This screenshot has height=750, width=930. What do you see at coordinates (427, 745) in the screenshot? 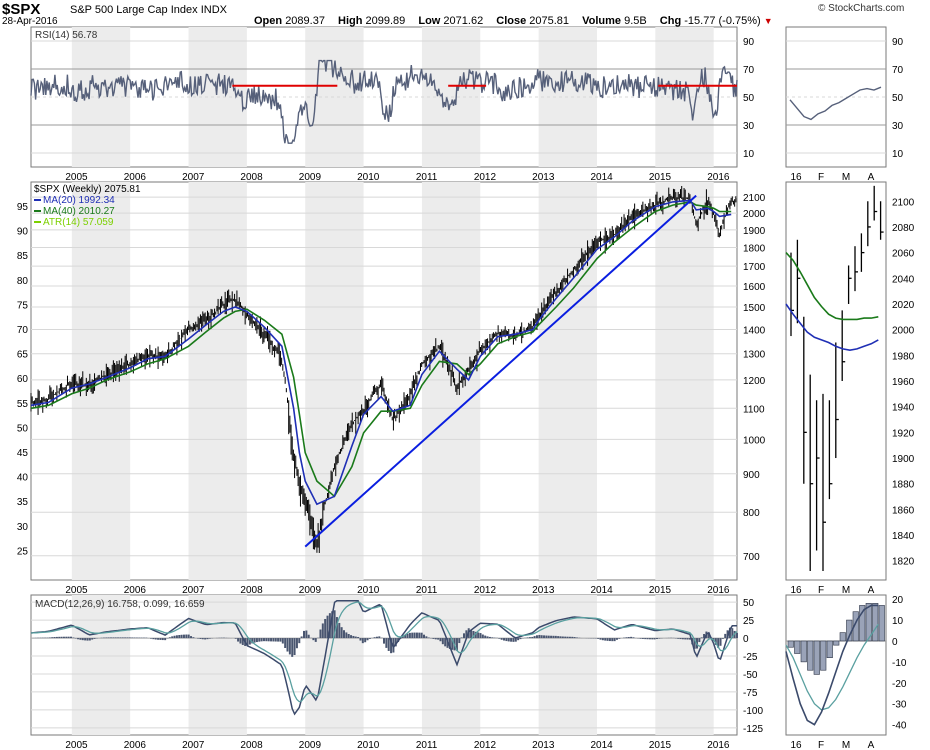
I see `macd-x-tick: 2011` at bounding box center [427, 745].